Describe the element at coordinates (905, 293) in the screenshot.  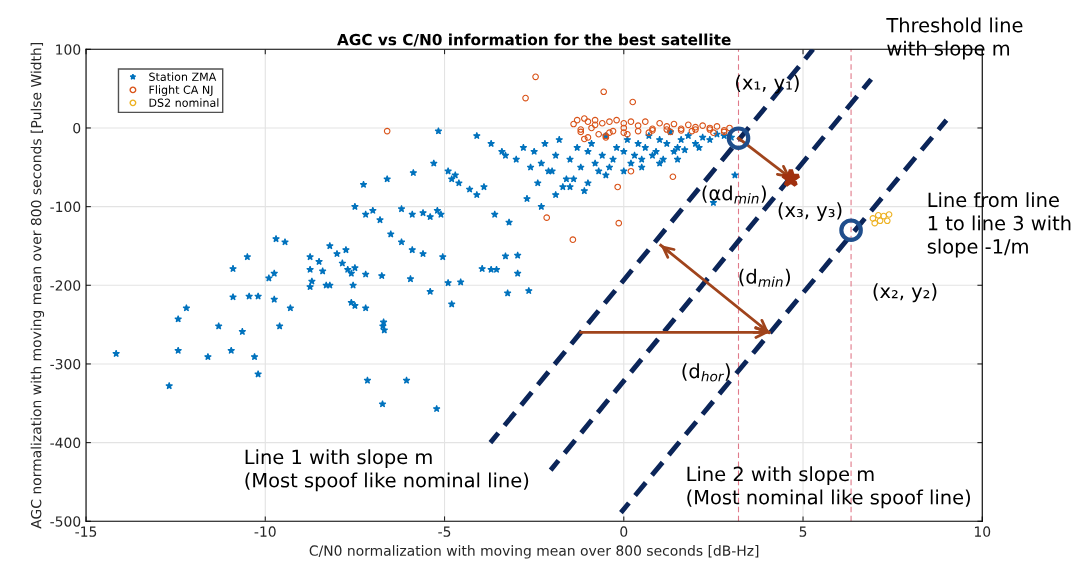
I see `annotation: (x₂, y₂)` at that location.